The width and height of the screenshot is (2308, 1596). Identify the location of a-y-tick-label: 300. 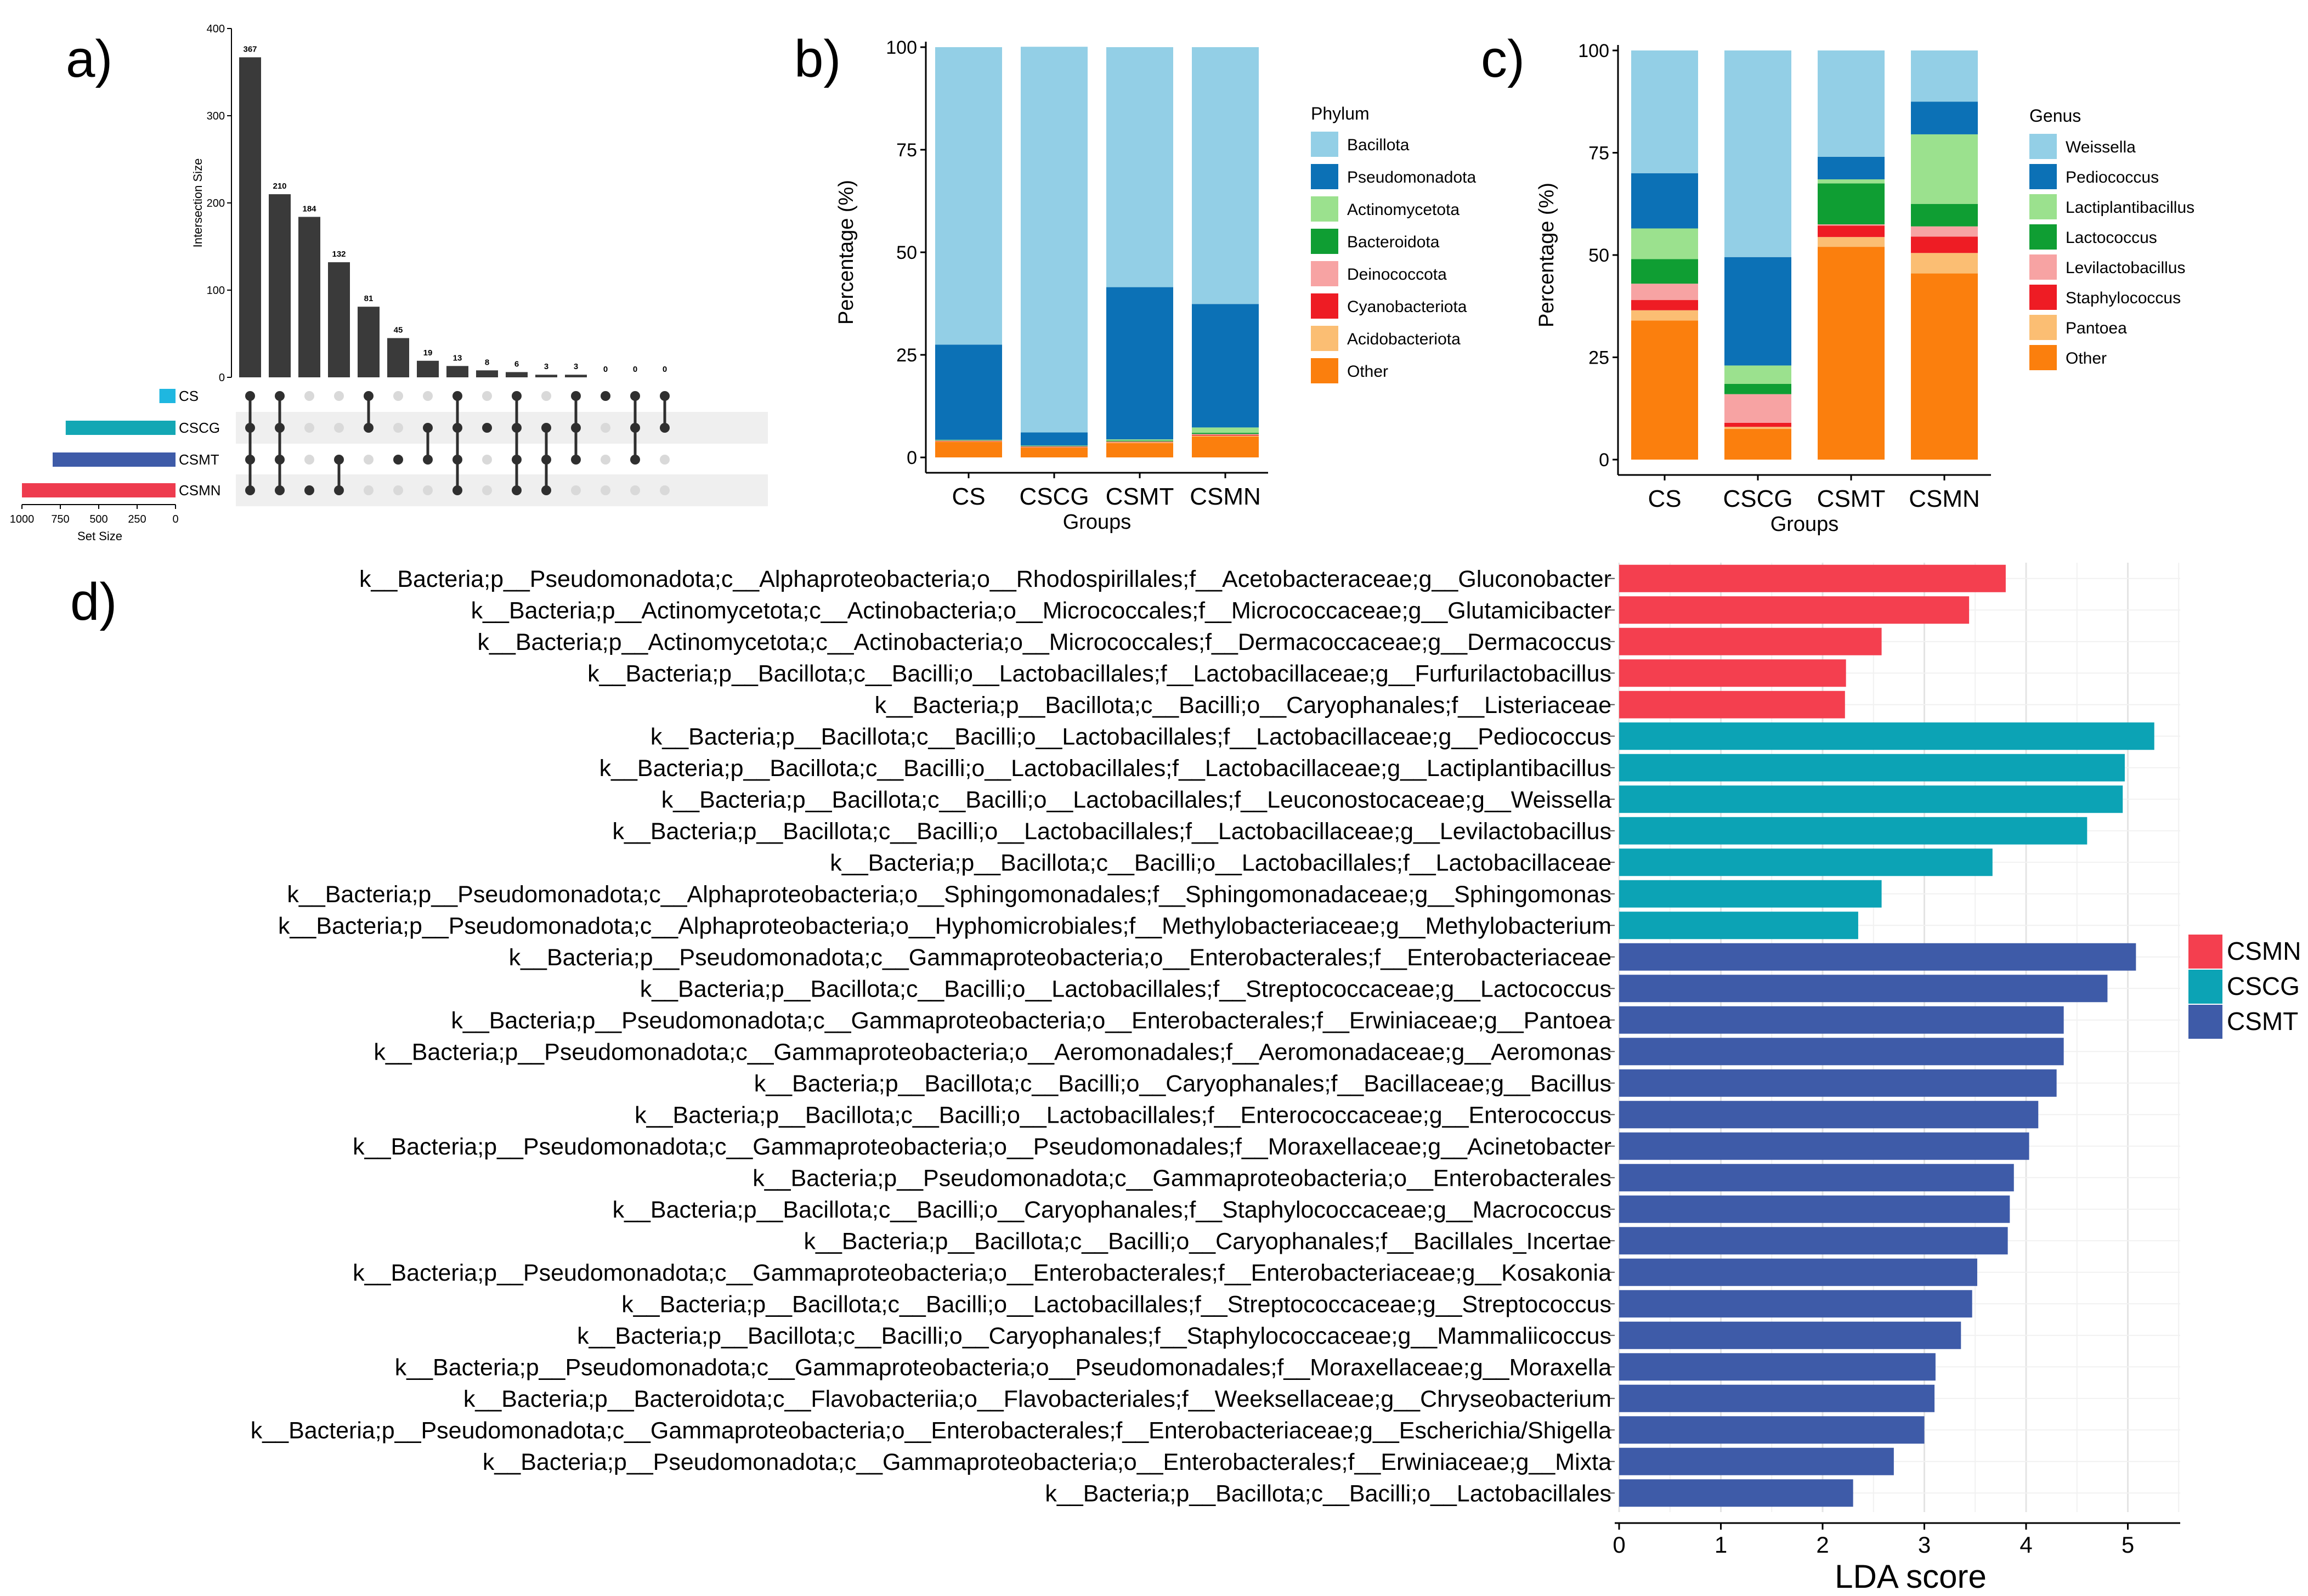
(216, 116).